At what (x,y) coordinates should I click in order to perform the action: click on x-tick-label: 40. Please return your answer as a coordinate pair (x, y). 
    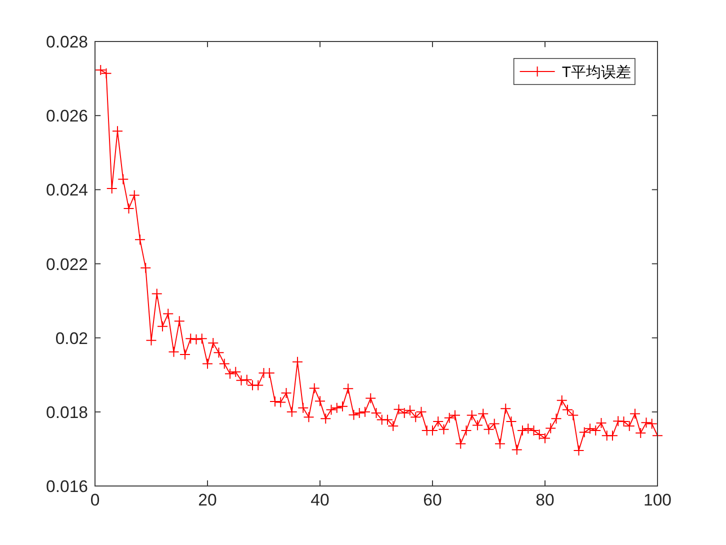
    Looking at the image, I should click on (320, 500).